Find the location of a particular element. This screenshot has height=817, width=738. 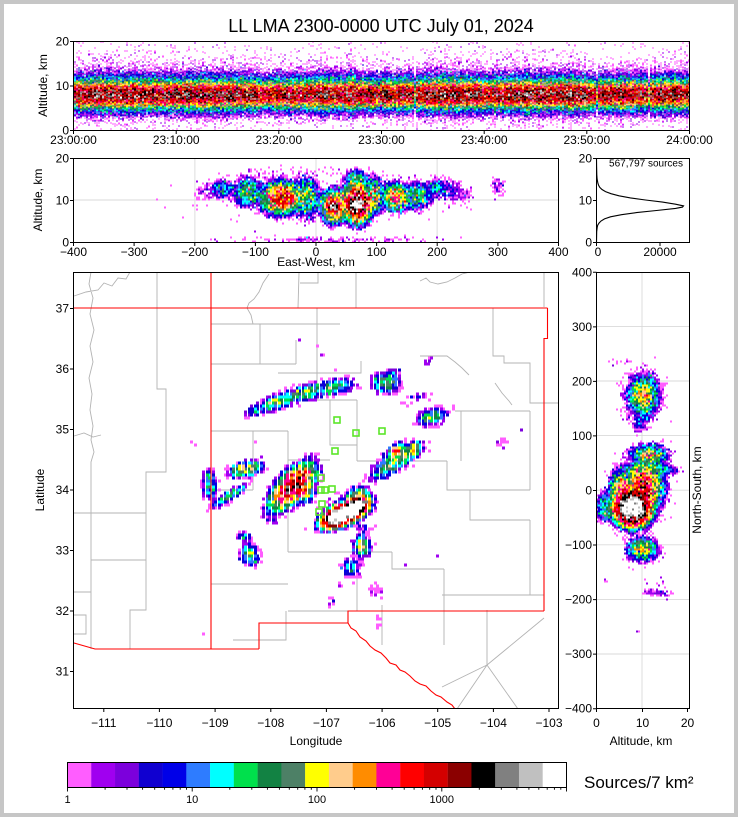

svg-text: −106 is located at coordinates (382, 723).